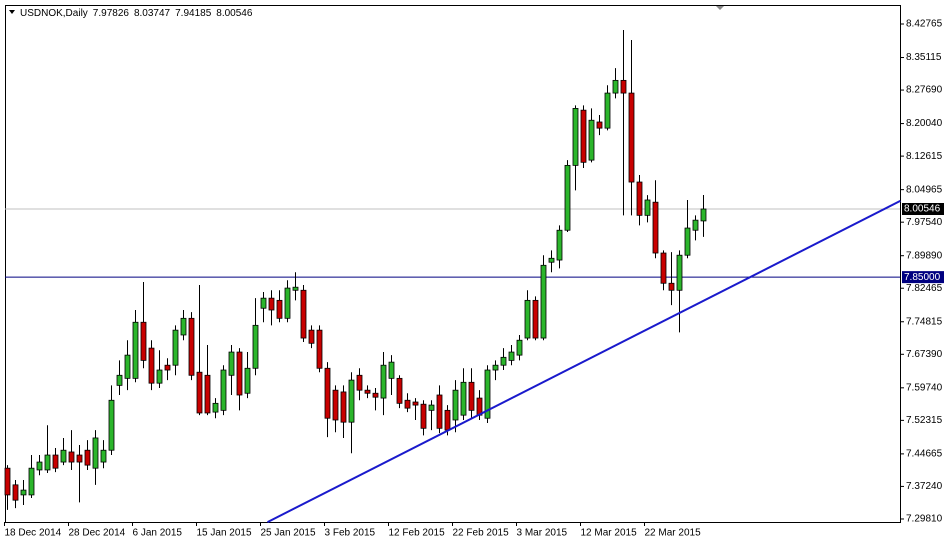 The width and height of the screenshot is (946, 543). What do you see at coordinates (924, 519) in the screenshot?
I see `y-tick-label: 7.29810` at bounding box center [924, 519].